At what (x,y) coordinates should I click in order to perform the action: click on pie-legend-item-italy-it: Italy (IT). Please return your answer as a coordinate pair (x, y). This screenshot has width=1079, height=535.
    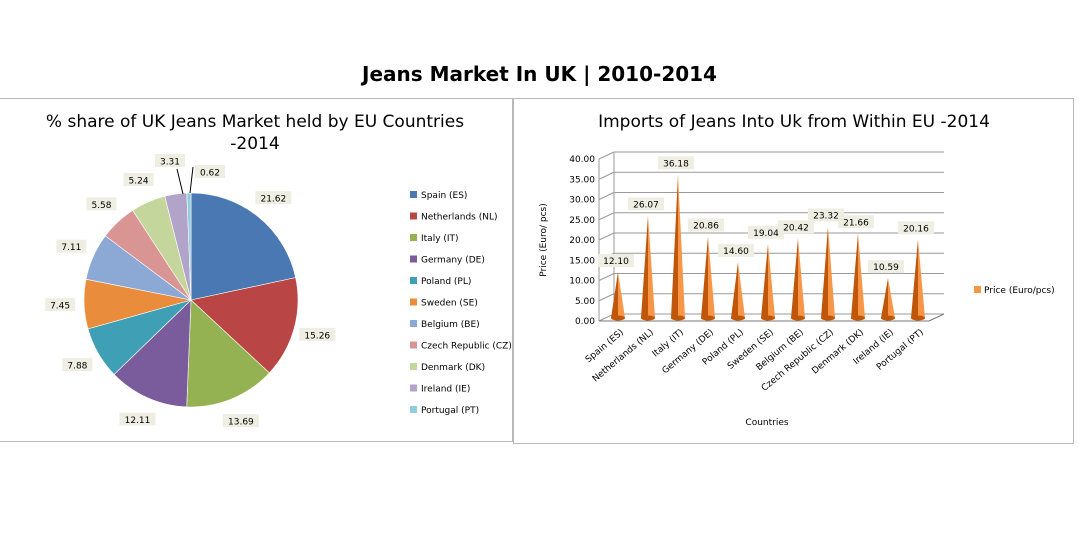
    Looking at the image, I should click on (434, 239).